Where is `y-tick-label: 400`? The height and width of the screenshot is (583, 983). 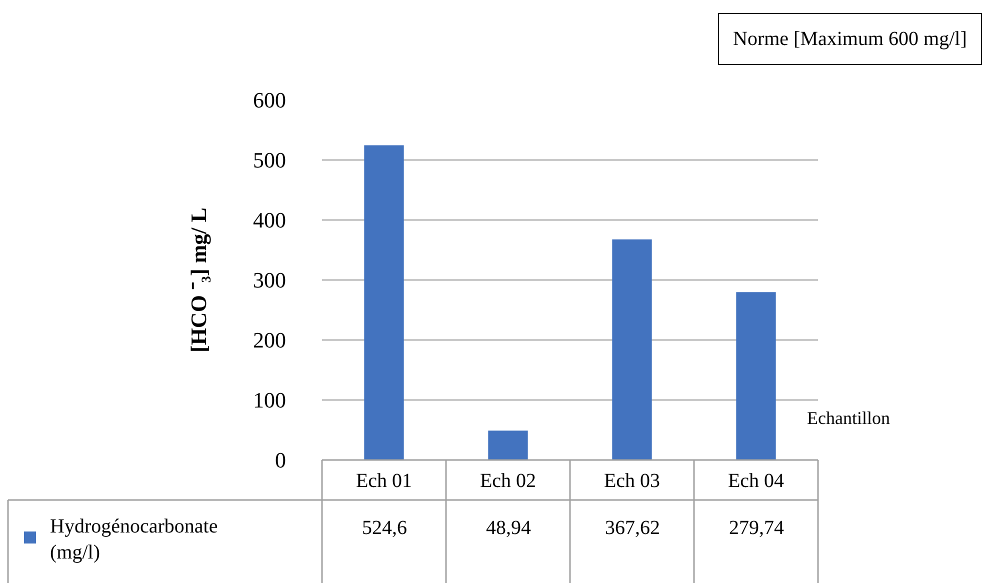 y-tick-label: 400 is located at coordinates (269, 220).